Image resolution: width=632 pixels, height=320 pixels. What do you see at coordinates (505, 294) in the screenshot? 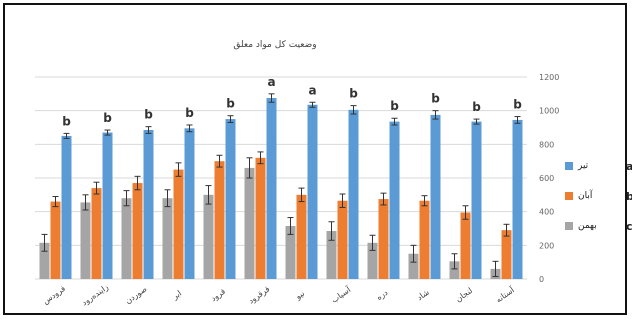
I see `x-tick-label: آستانه` at bounding box center [505, 294].